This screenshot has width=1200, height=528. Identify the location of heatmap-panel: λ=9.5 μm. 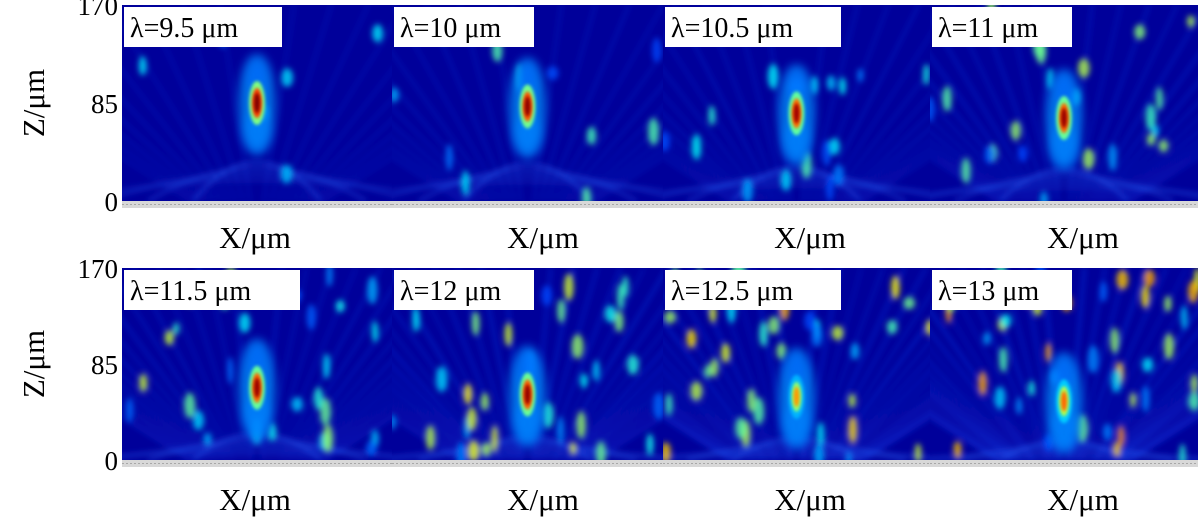
(257, 106).